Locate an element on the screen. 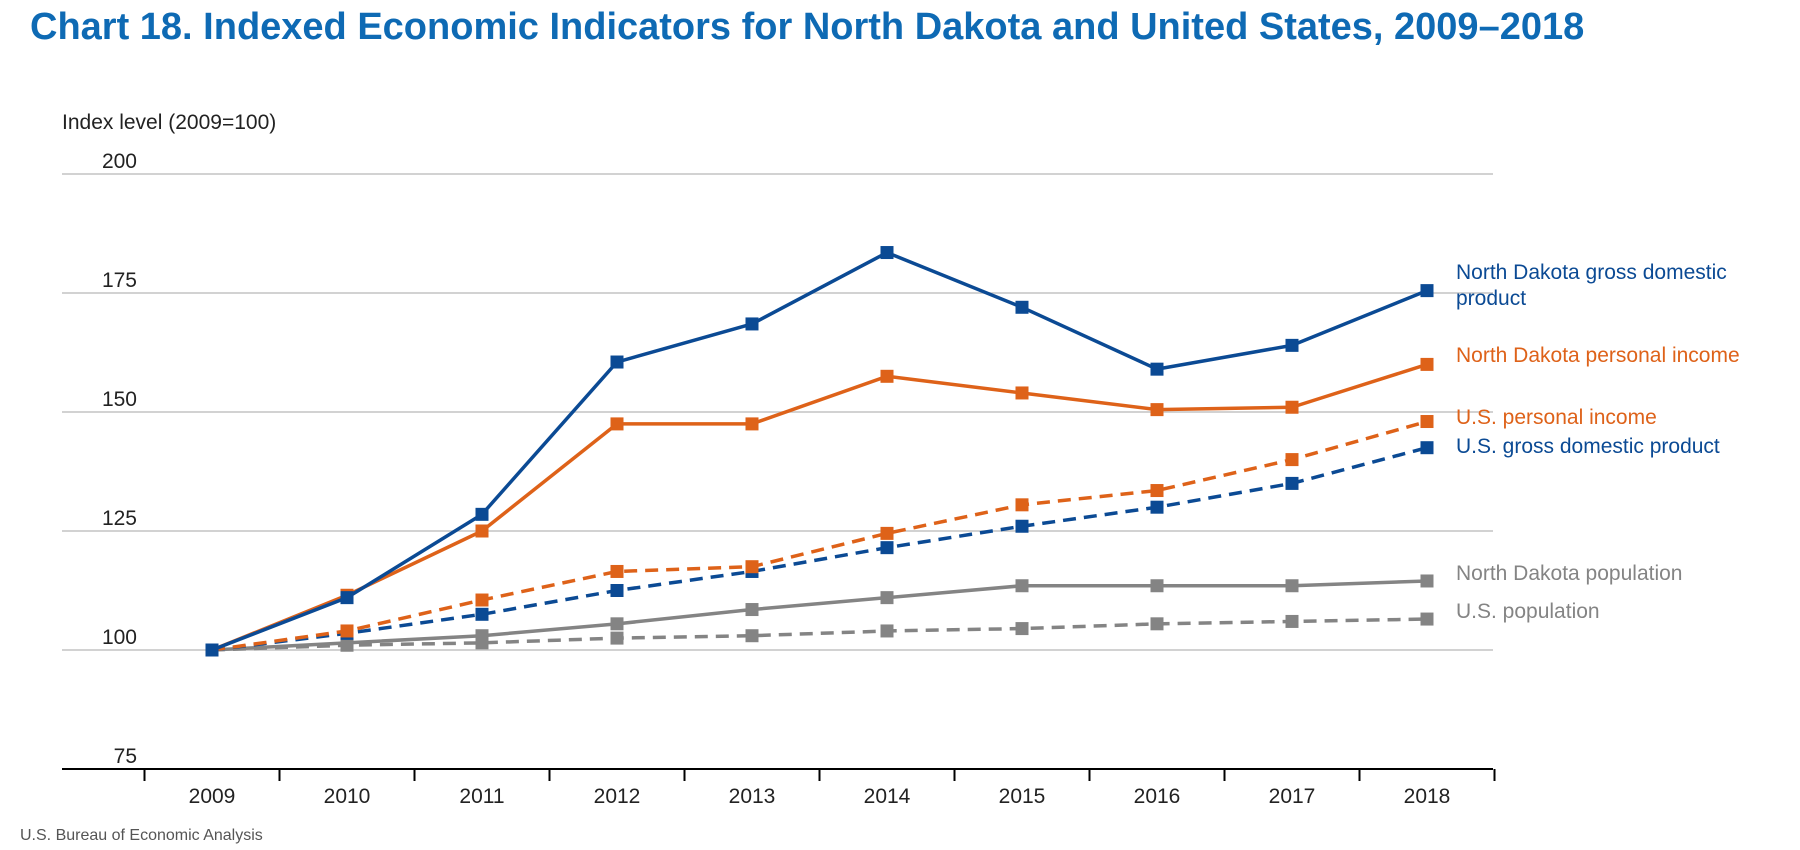 This screenshot has width=1800, height=850. series-label: U.S. population is located at coordinates (1528, 611).